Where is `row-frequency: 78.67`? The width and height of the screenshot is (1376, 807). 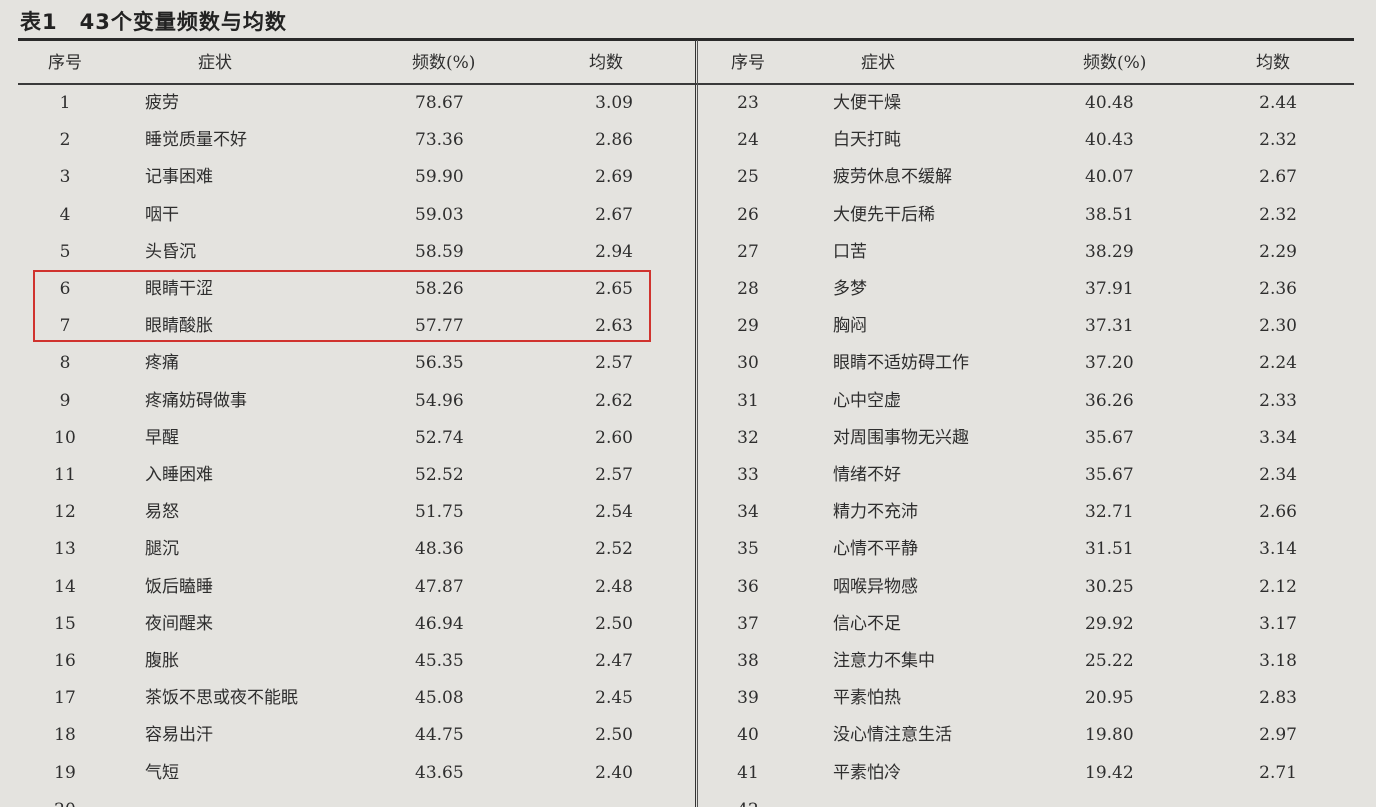 row-frequency: 78.67 is located at coordinates (439, 103).